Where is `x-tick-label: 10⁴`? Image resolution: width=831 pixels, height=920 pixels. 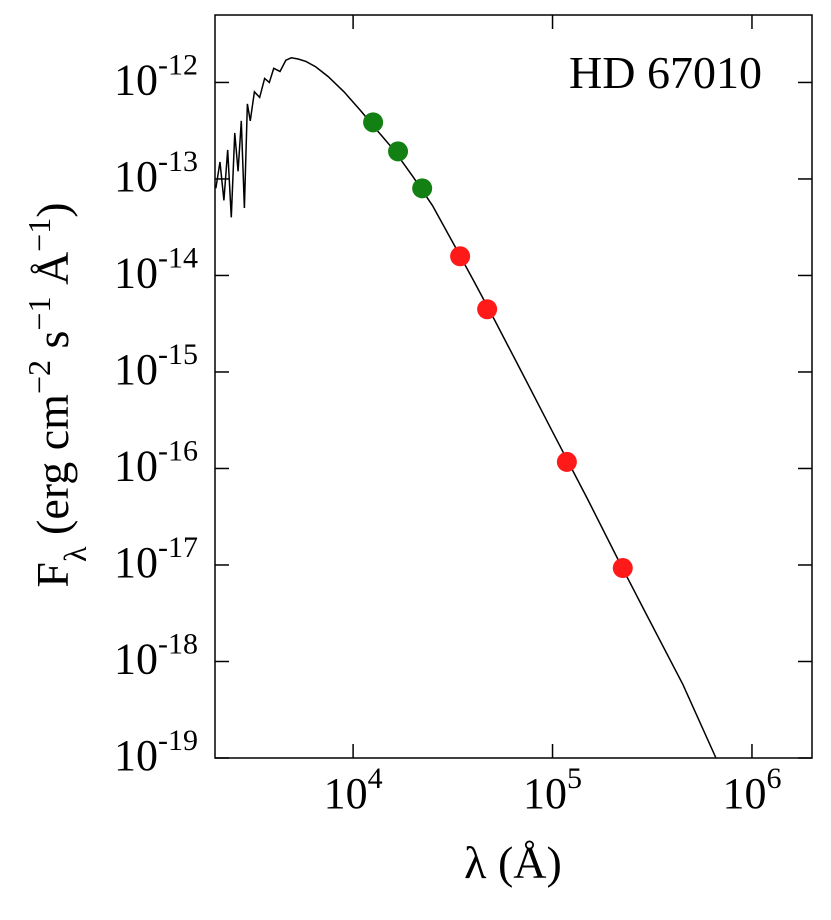 x-tick-label: 10⁴ is located at coordinates (353, 790).